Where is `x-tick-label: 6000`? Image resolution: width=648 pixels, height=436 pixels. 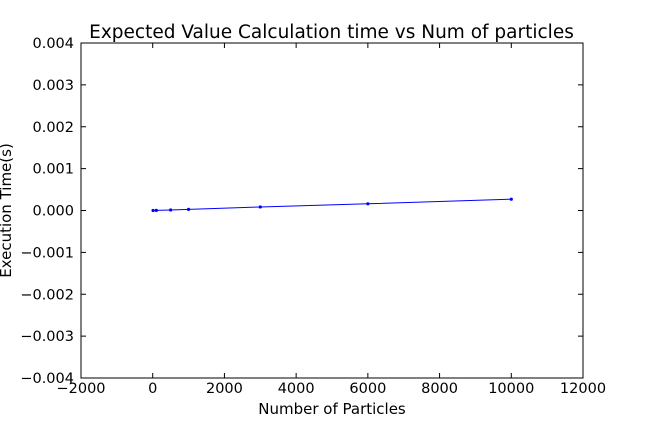 x-tick-label: 6000 is located at coordinates (367, 389).